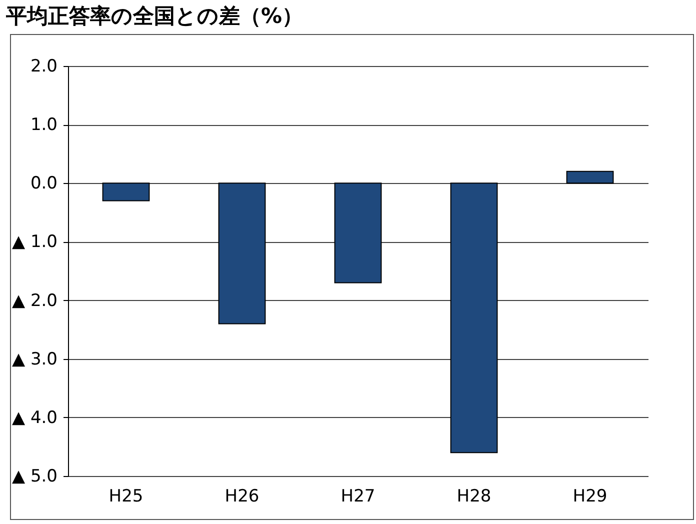  Describe the element at coordinates (35, 418) in the screenshot. I see `y-tick-label: ▲ 4.0` at that location.